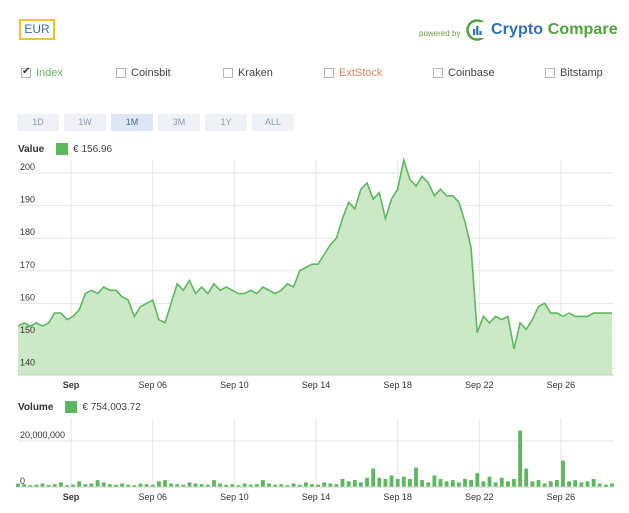 This screenshot has width=629, height=513. Describe the element at coordinates (37, 29) in the screenshot. I see `currency-selector: EUR` at that location.